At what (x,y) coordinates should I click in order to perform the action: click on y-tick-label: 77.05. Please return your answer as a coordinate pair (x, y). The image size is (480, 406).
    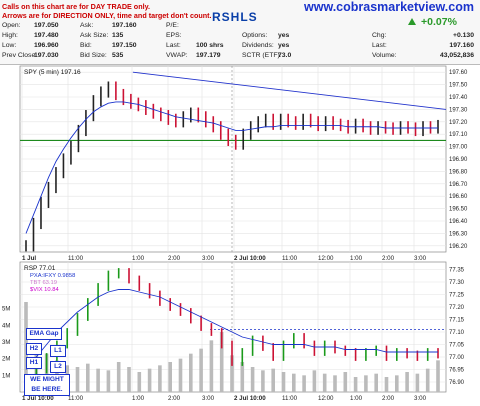
    Looking at the image, I should click on (457, 346).